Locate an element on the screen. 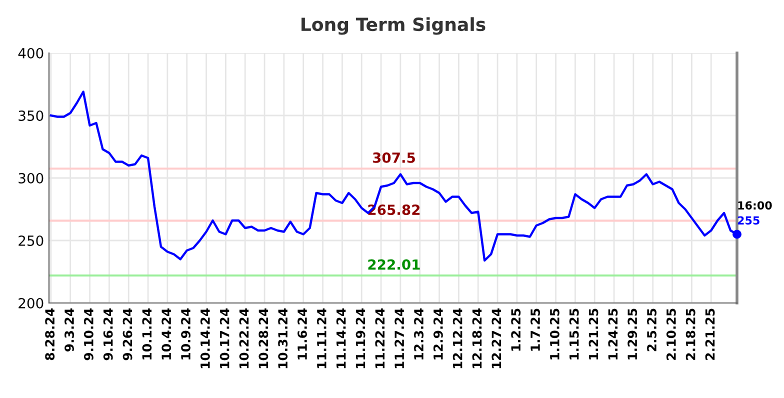 The height and width of the screenshot is (398, 784). x-tick-label: 2.21.25 is located at coordinates (710, 334).